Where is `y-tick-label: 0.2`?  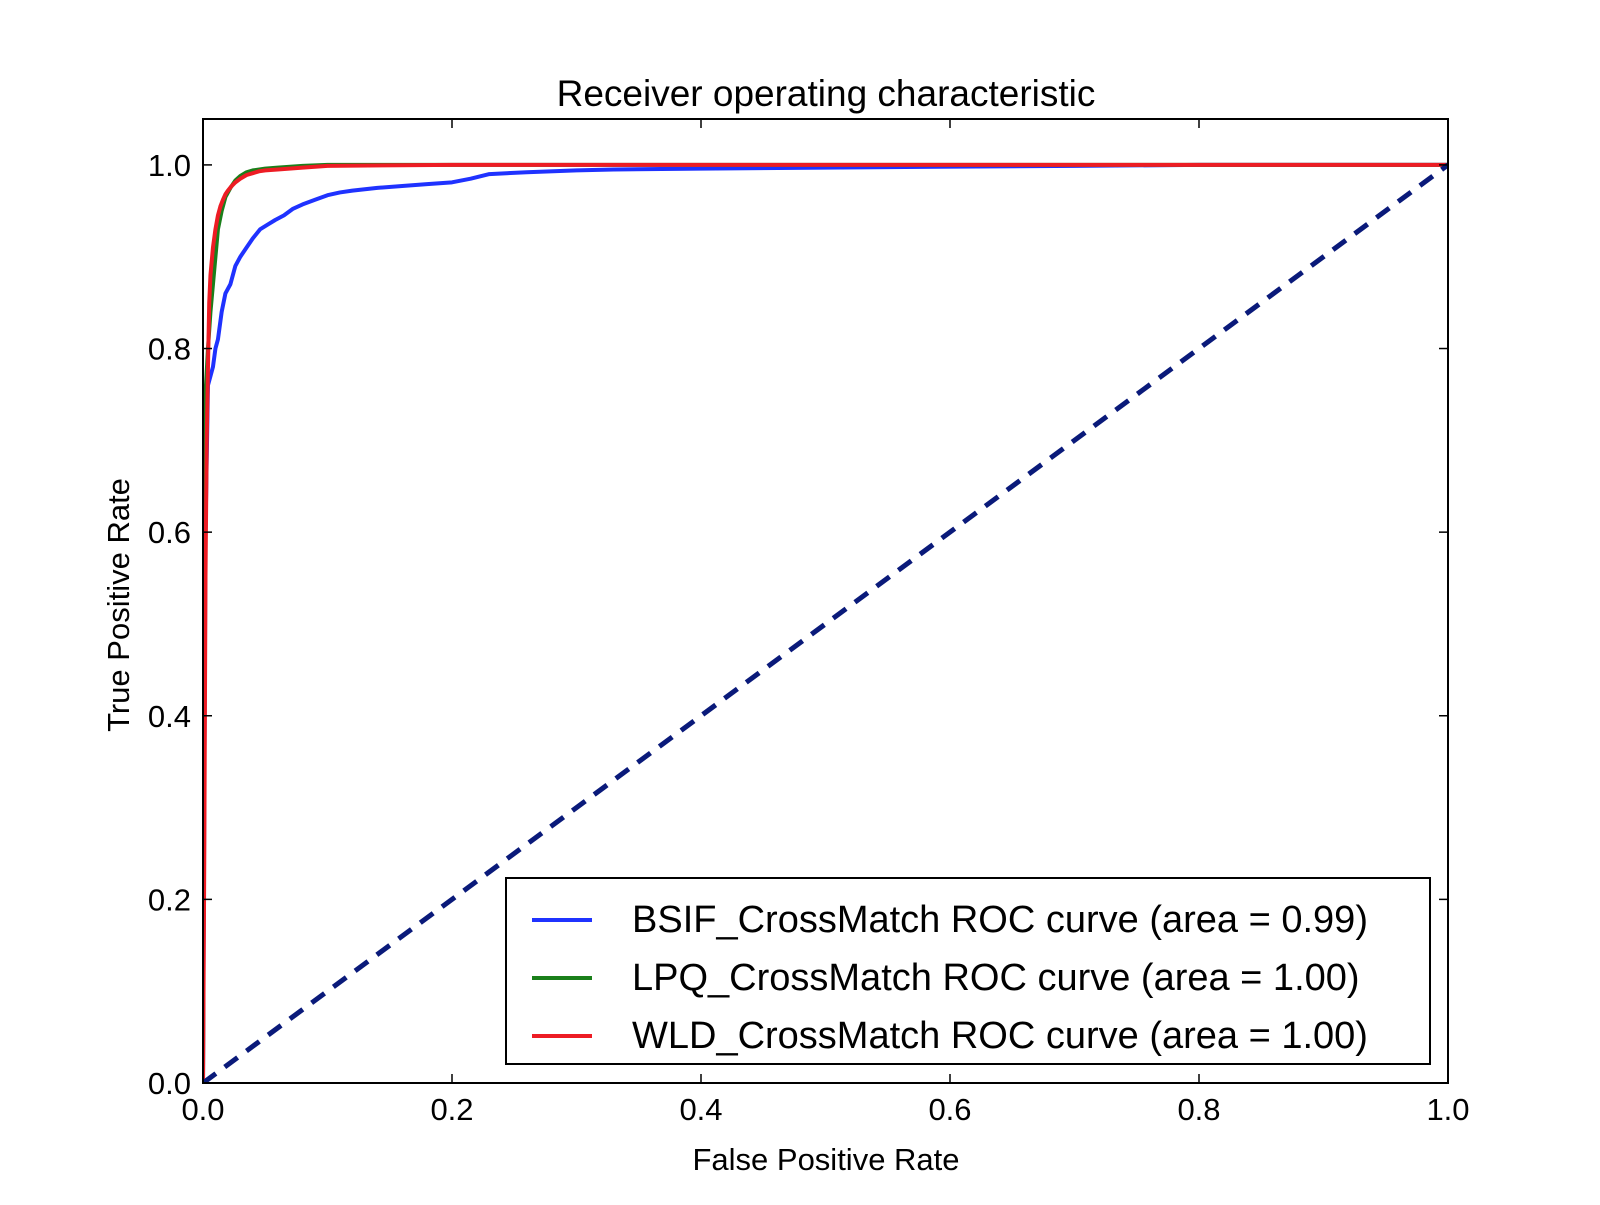
y-tick-label: 0.2 is located at coordinates (169, 899).